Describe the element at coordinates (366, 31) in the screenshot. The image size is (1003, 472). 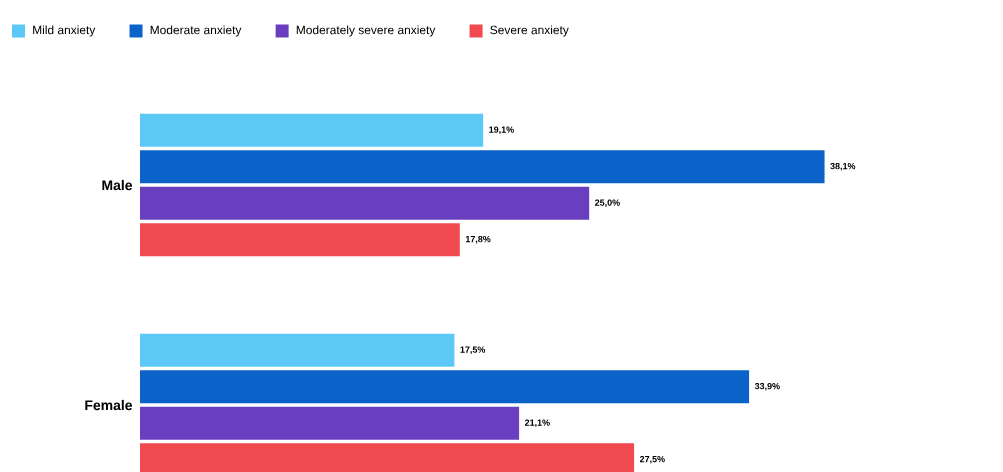
I see `legend-label: Moderately severe anxiety` at that location.